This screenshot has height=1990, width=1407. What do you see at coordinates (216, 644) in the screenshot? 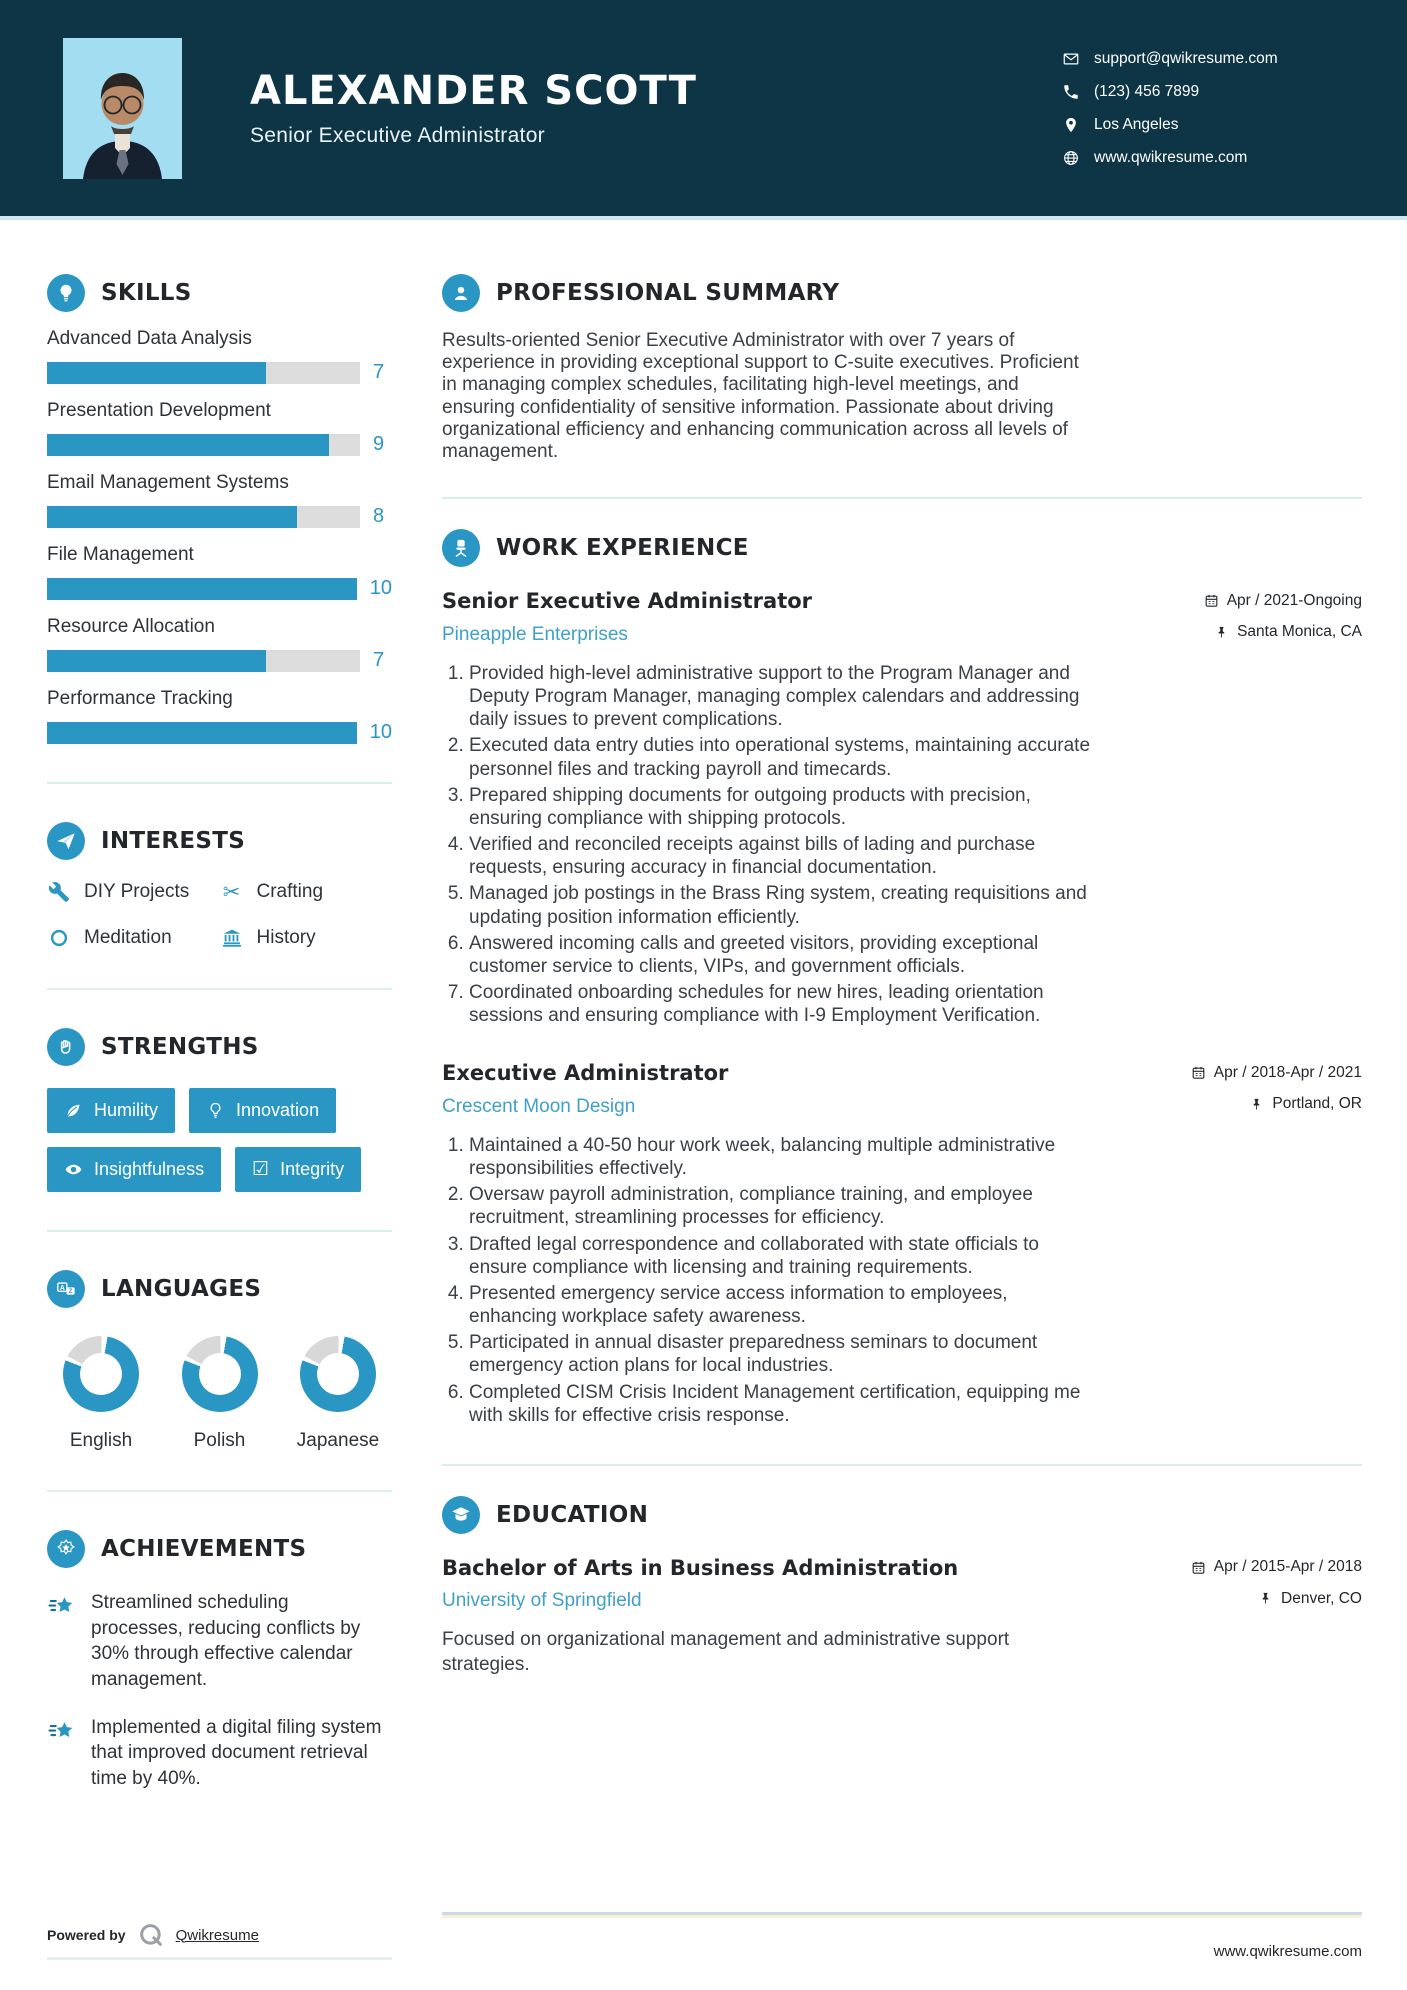
I see `skill-item: Resource Allocation 7` at bounding box center [216, 644].